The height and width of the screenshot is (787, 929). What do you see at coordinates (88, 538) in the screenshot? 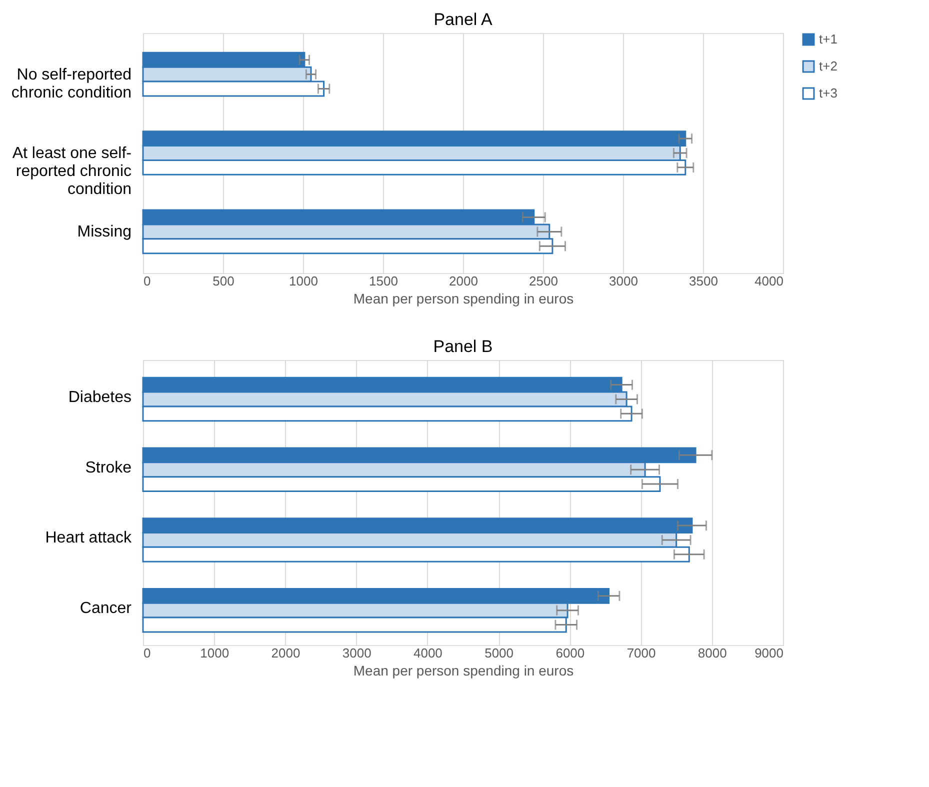
I see `y-tick-label: Heart attack` at bounding box center [88, 538].